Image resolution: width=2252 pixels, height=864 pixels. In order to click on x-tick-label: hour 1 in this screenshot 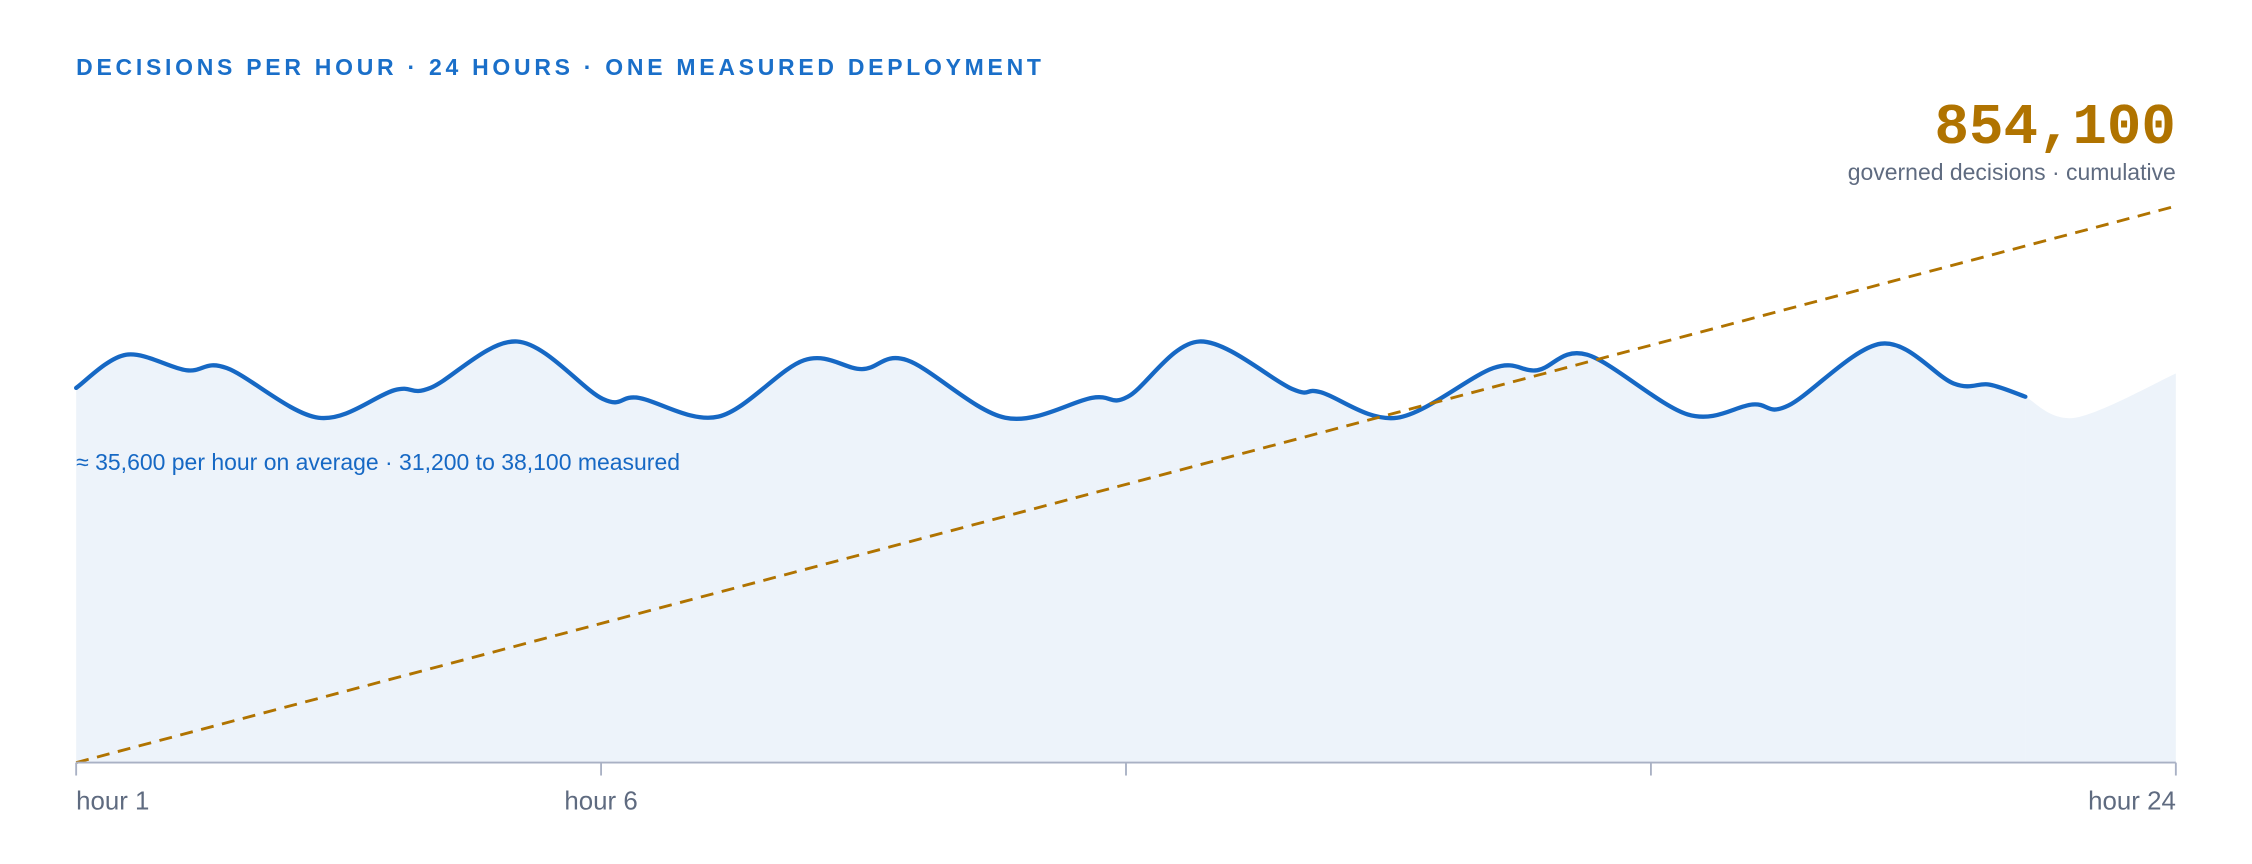, I will do `click(112, 802)`.